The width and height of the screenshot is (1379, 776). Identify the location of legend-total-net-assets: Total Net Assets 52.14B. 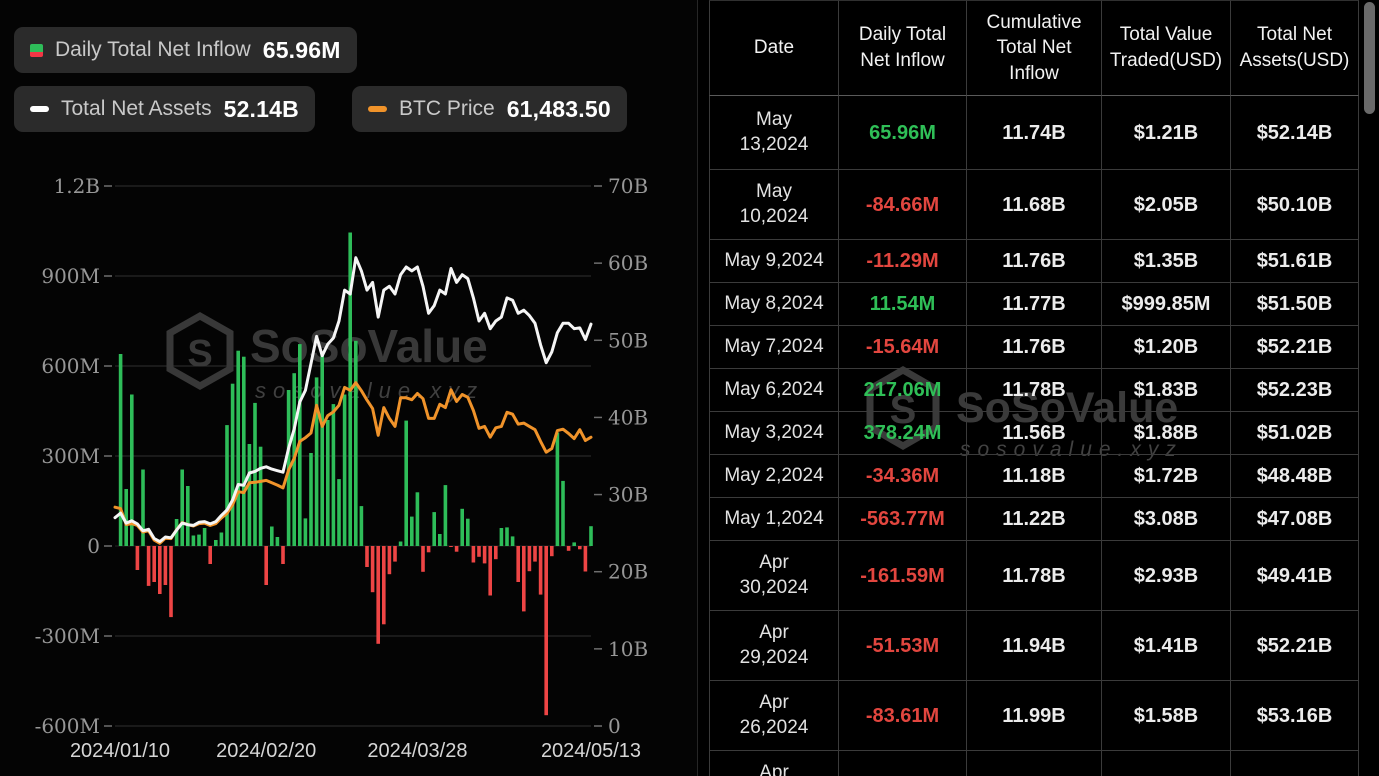
(164, 109).